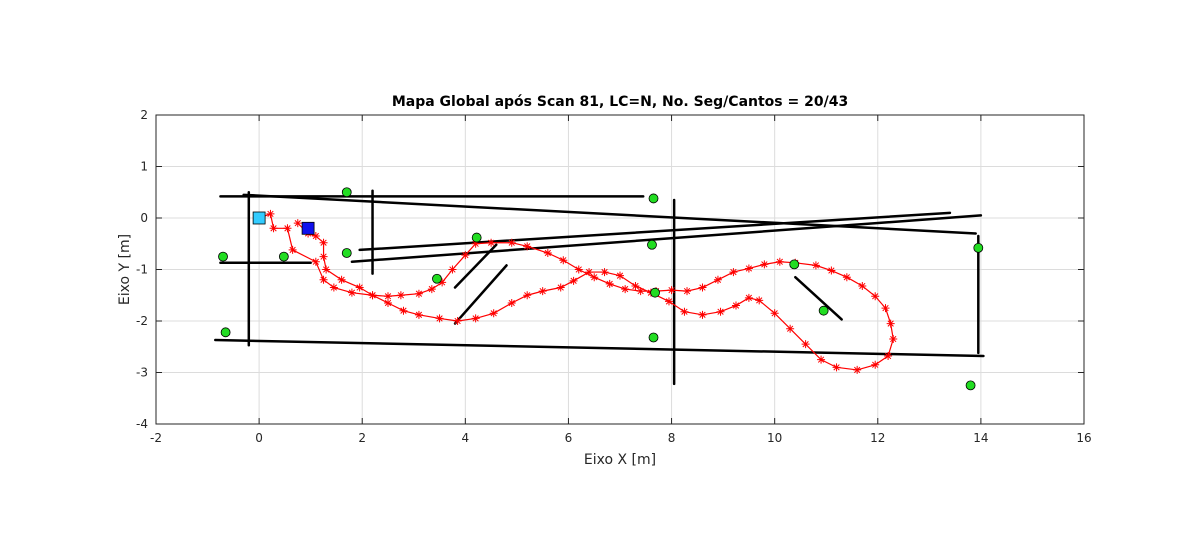  What do you see at coordinates (1083, 438) in the screenshot?
I see `x-tick-label: 16` at bounding box center [1083, 438].